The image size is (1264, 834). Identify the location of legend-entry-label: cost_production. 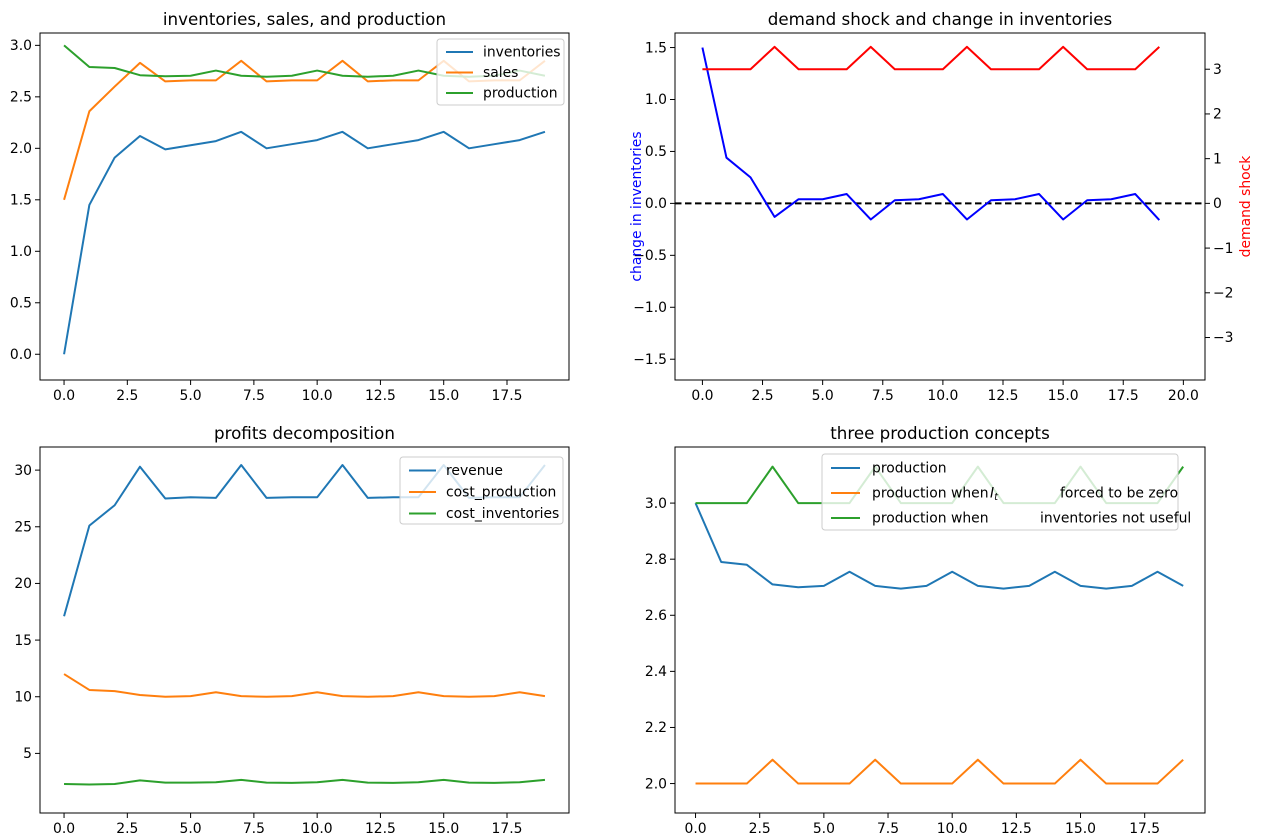
(501, 493).